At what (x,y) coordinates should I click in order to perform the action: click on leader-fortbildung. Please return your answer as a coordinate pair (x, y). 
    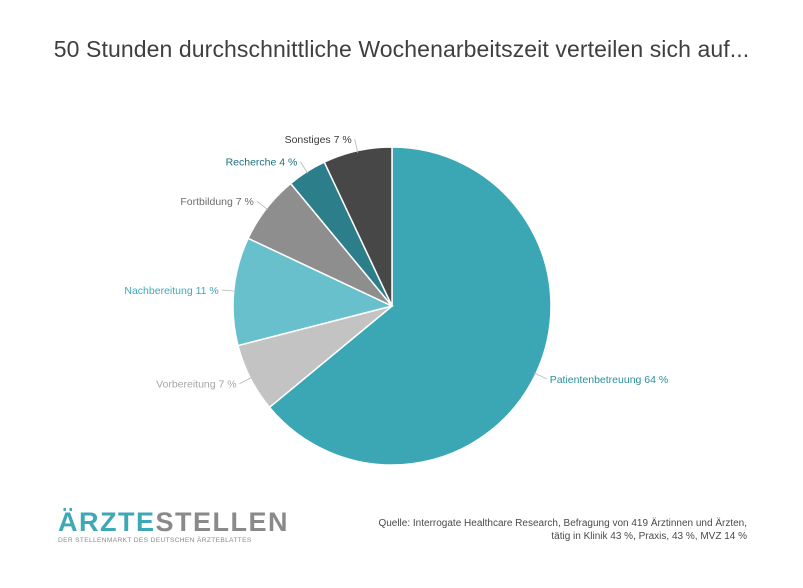
    Looking at the image, I should click on (262, 205).